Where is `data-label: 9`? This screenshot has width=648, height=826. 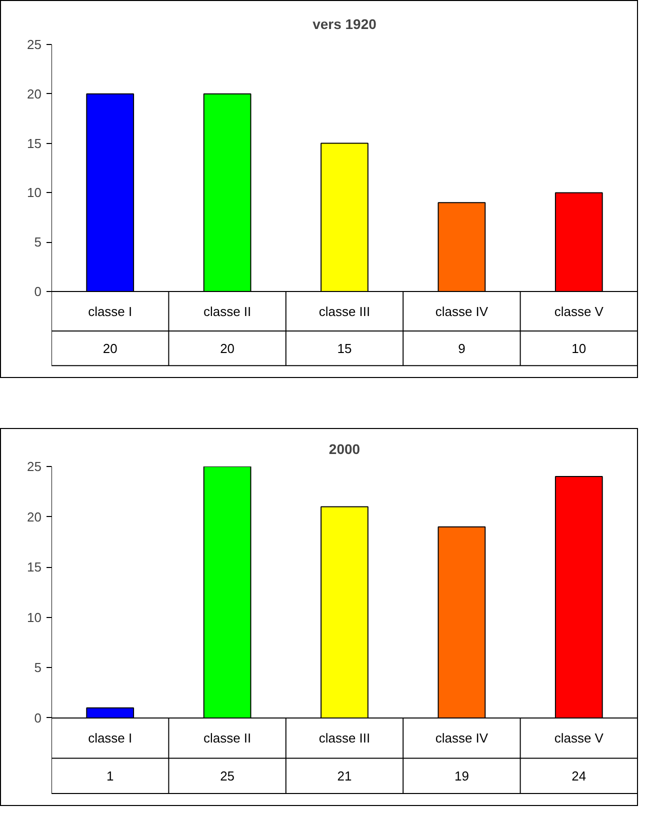
data-label: 9 is located at coordinates (462, 348).